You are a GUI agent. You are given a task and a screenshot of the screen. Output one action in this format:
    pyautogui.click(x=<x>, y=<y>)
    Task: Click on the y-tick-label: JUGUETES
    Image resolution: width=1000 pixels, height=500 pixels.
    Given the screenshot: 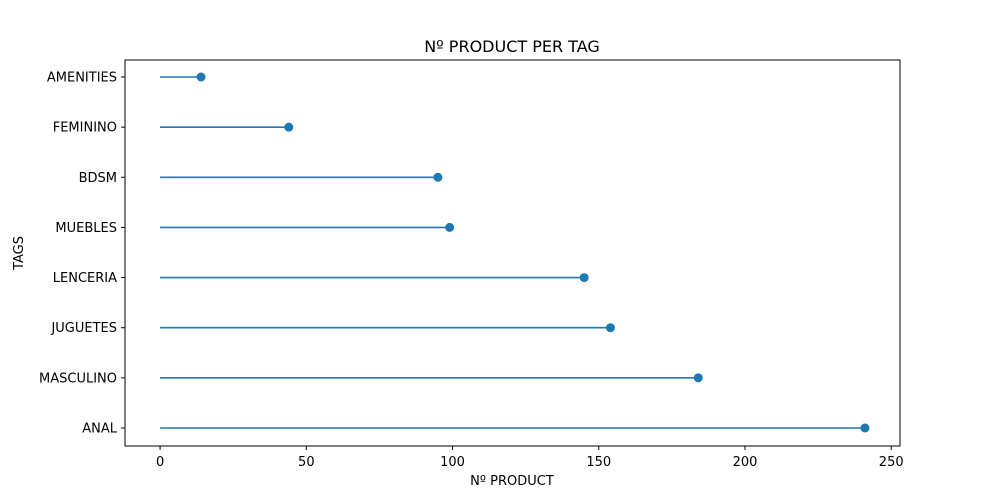 What is the action you would take?
    pyautogui.click(x=83, y=328)
    